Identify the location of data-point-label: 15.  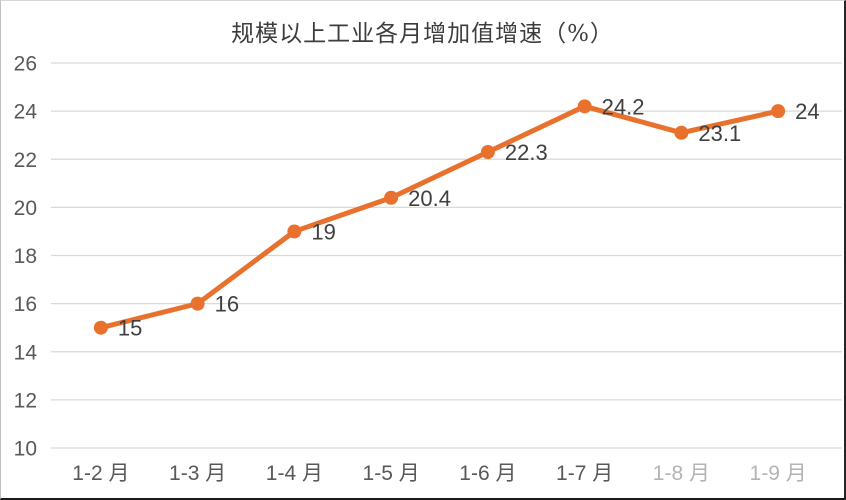
(130, 328).